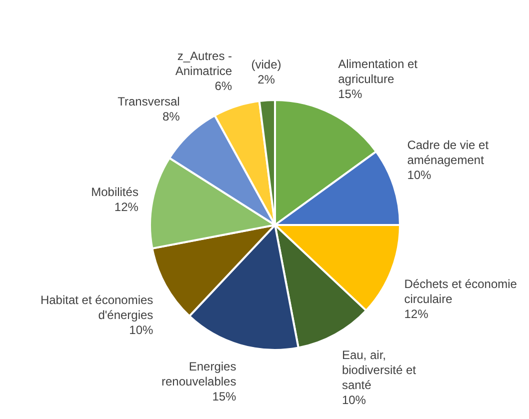 Image resolution: width=529 pixels, height=419 pixels. What do you see at coordinates (223, 85) in the screenshot?
I see `data-label: 6%` at bounding box center [223, 85].